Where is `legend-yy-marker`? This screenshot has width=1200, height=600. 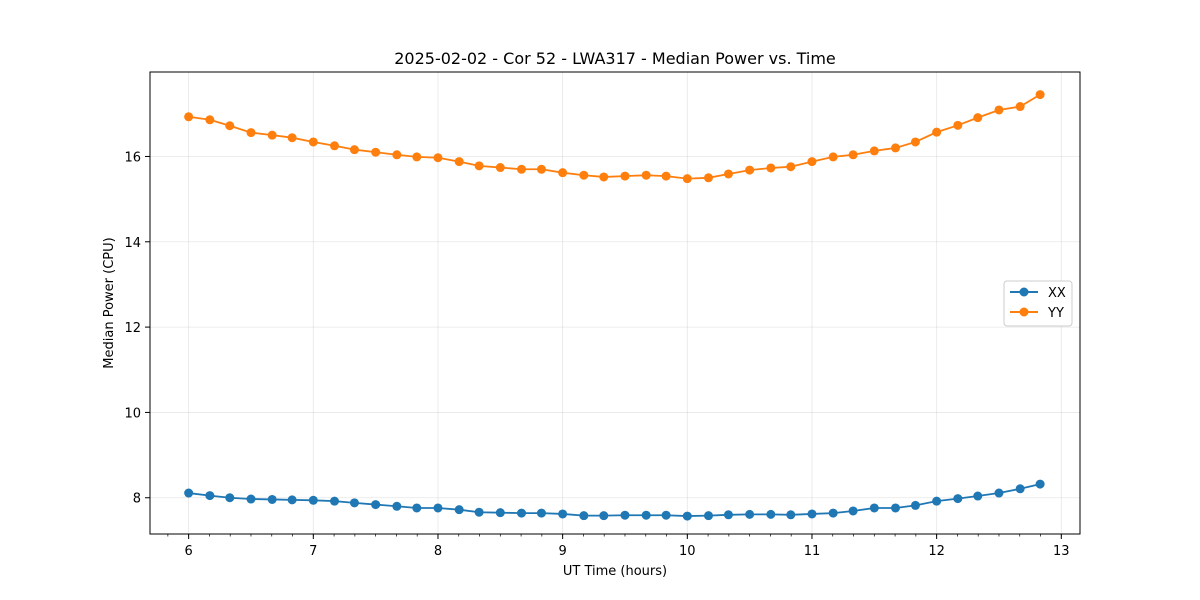 legend-yy-marker is located at coordinates (1024, 312).